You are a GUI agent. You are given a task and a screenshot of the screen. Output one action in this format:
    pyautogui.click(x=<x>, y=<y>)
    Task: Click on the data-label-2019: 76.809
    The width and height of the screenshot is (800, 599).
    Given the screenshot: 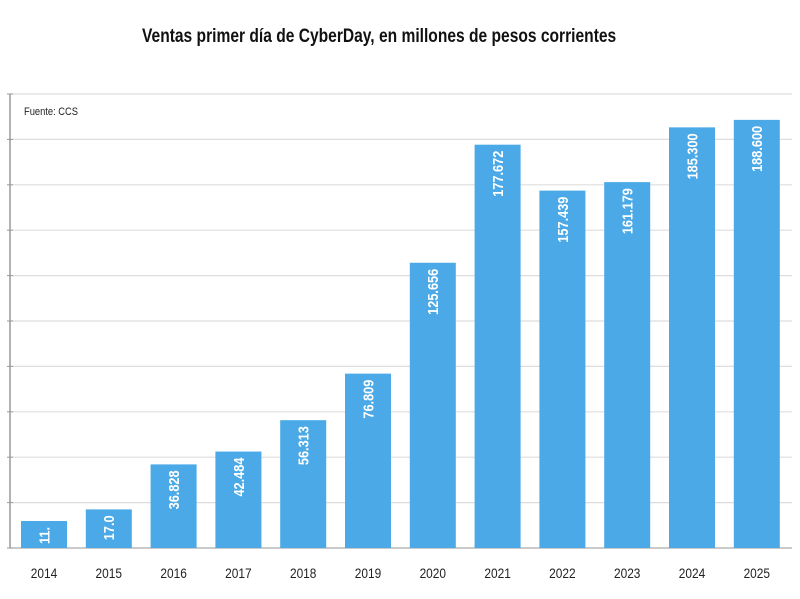 What is the action you would take?
    pyautogui.click(x=367, y=398)
    